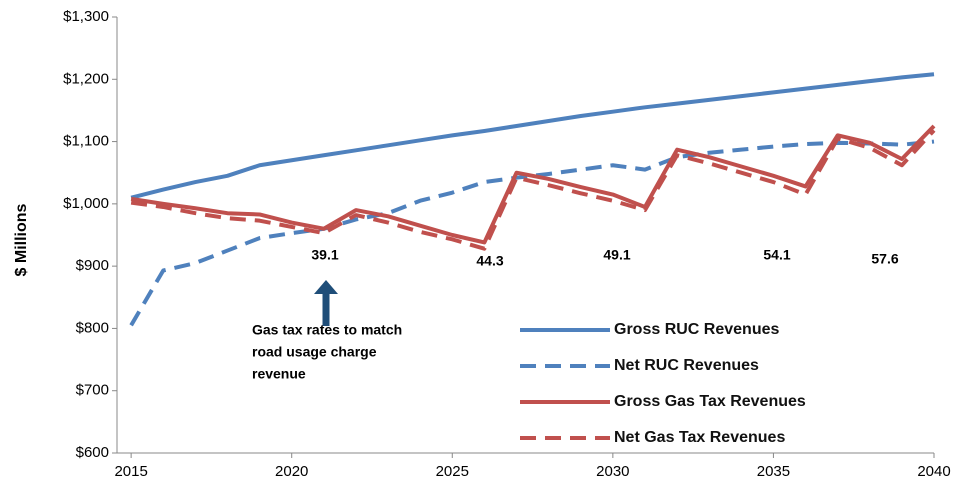  I want to click on annotation: 57.6, so click(884, 259).